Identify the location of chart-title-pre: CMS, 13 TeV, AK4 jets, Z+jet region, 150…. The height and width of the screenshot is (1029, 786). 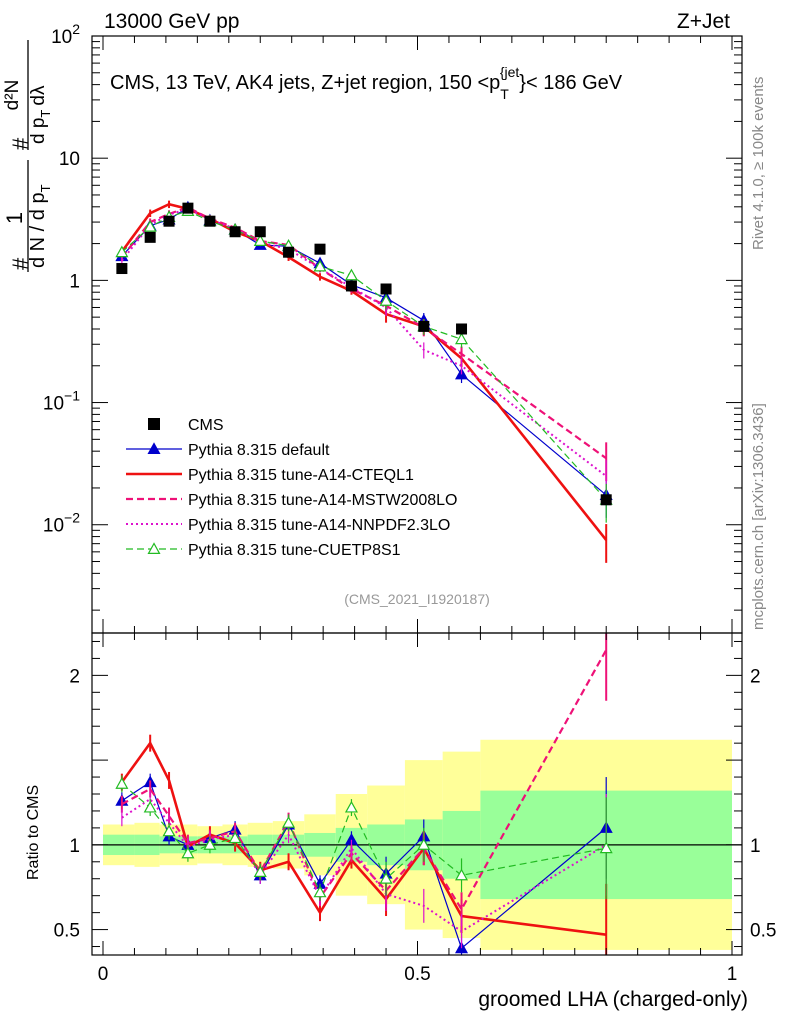
(305, 83).